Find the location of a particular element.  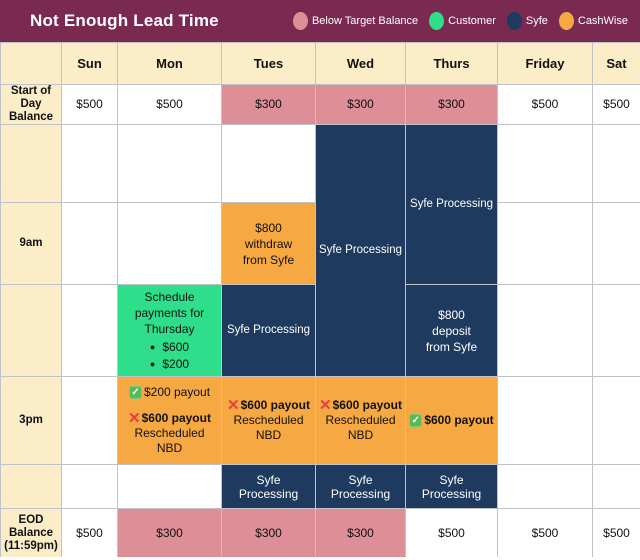

day-header-sat: Sat is located at coordinates (616, 63).